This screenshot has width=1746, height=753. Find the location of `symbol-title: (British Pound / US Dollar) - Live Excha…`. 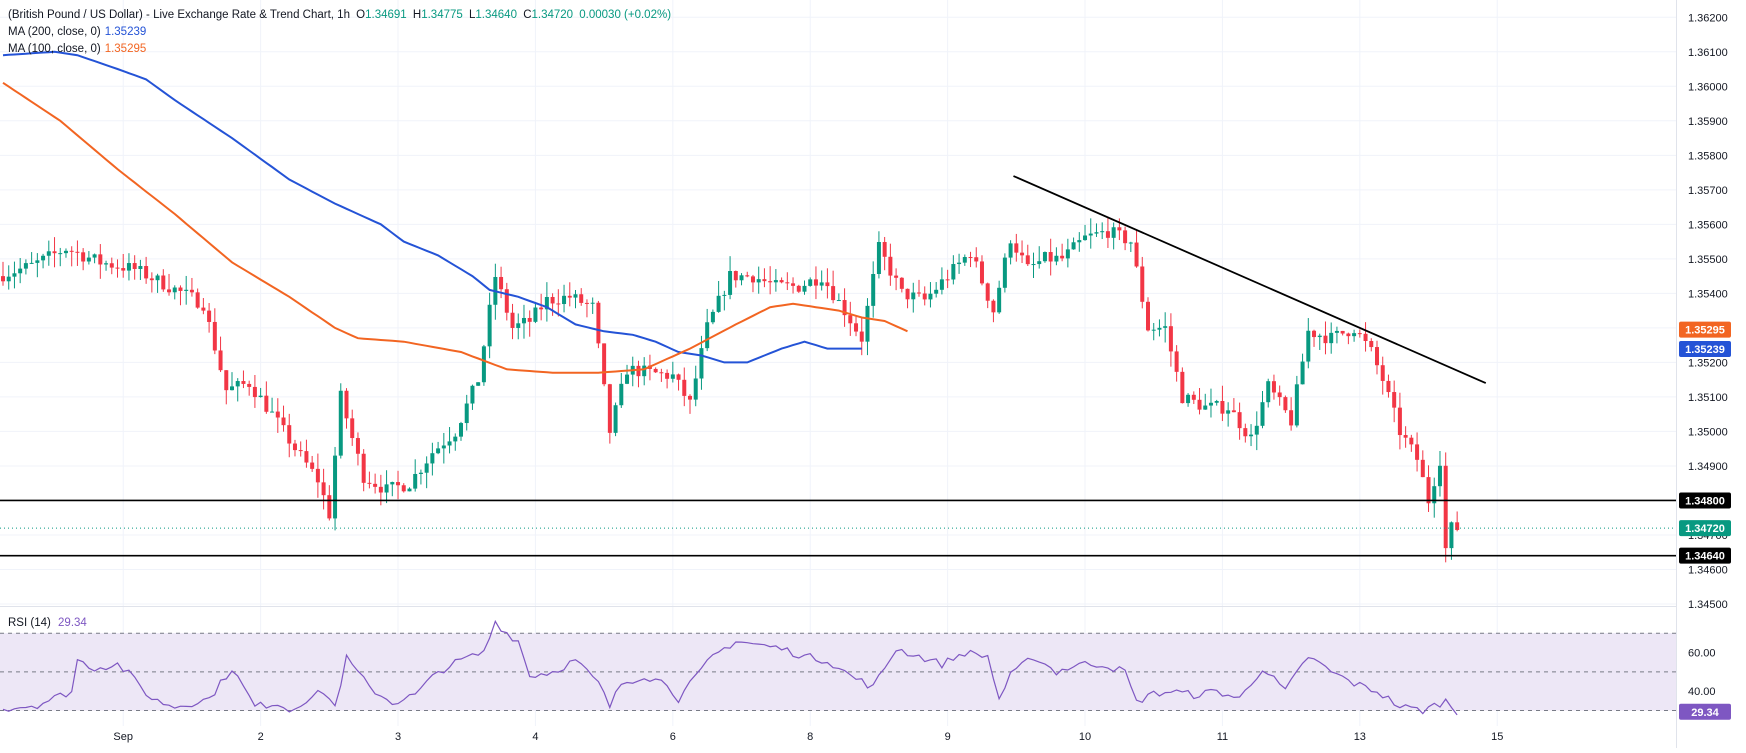

symbol-title: (British Pound / US Dollar) - Live Excha… is located at coordinates (179, 15).